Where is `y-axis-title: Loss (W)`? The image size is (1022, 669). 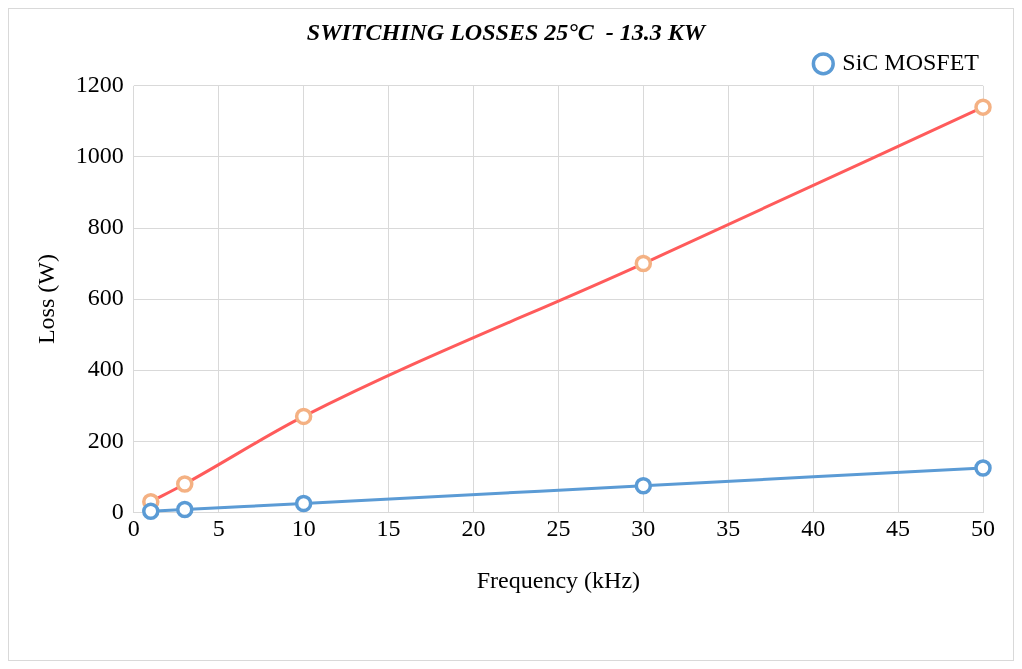 y-axis-title: Loss (W) is located at coordinates (45, 299).